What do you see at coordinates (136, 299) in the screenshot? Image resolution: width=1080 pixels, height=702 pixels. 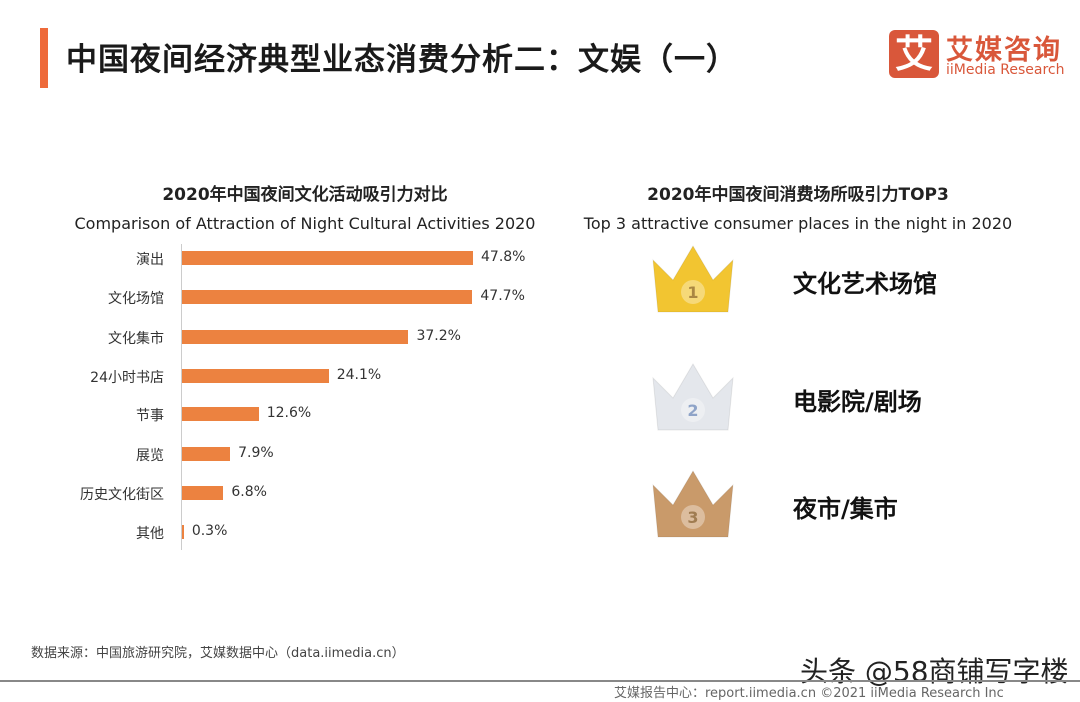 I see `category-label: 文化场馆` at bounding box center [136, 299].